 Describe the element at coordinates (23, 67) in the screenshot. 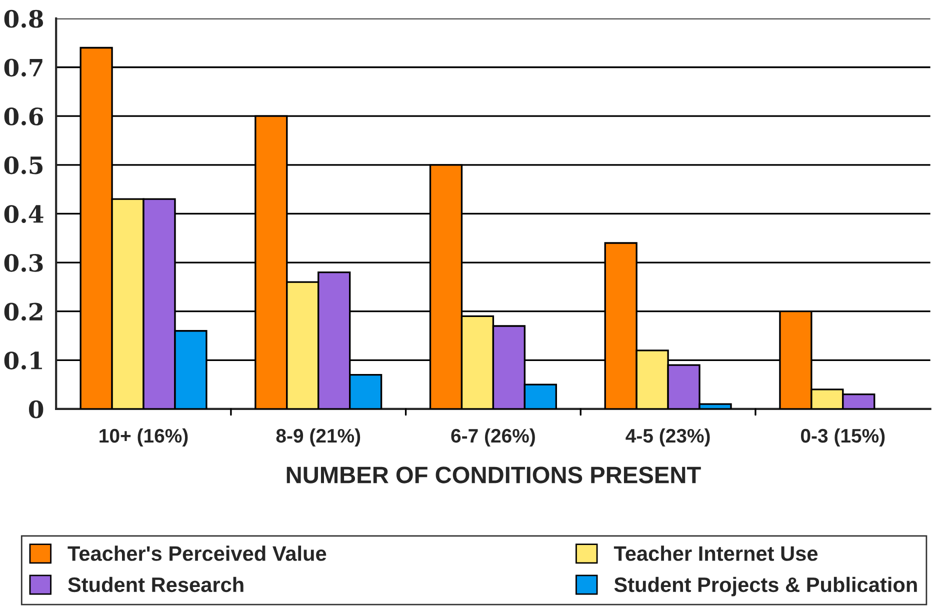

I see `y-tick-label: 0.7` at that location.